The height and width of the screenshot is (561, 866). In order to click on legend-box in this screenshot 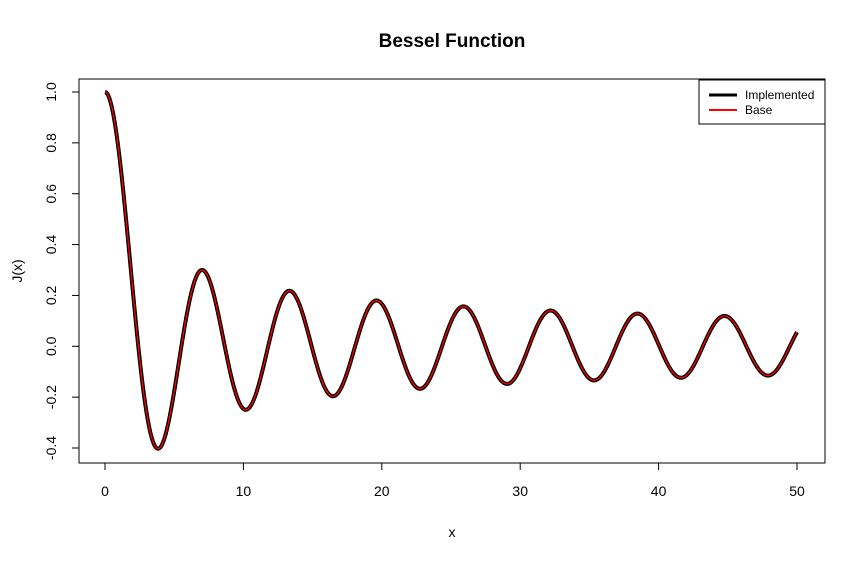, I will do `click(762, 102)`.